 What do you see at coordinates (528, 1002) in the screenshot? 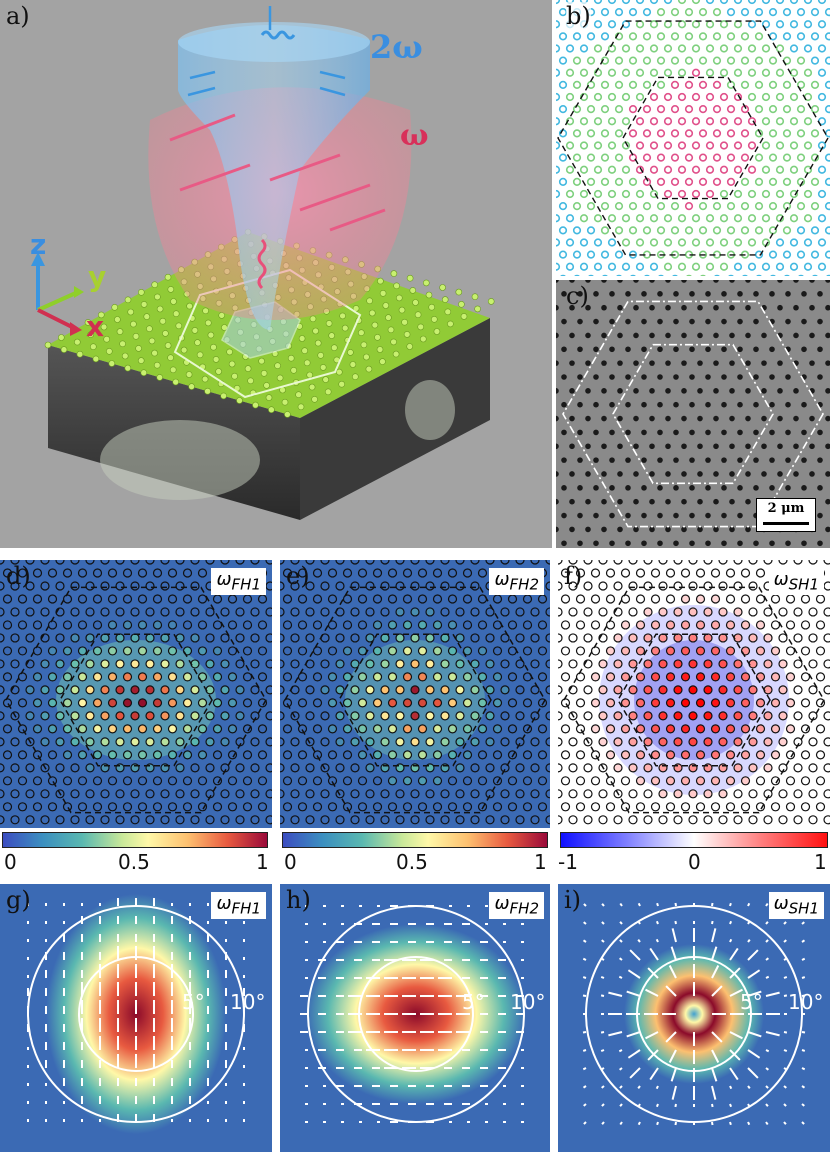
I see `panel-h-ring-outer: 10°` at bounding box center [528, 1002].